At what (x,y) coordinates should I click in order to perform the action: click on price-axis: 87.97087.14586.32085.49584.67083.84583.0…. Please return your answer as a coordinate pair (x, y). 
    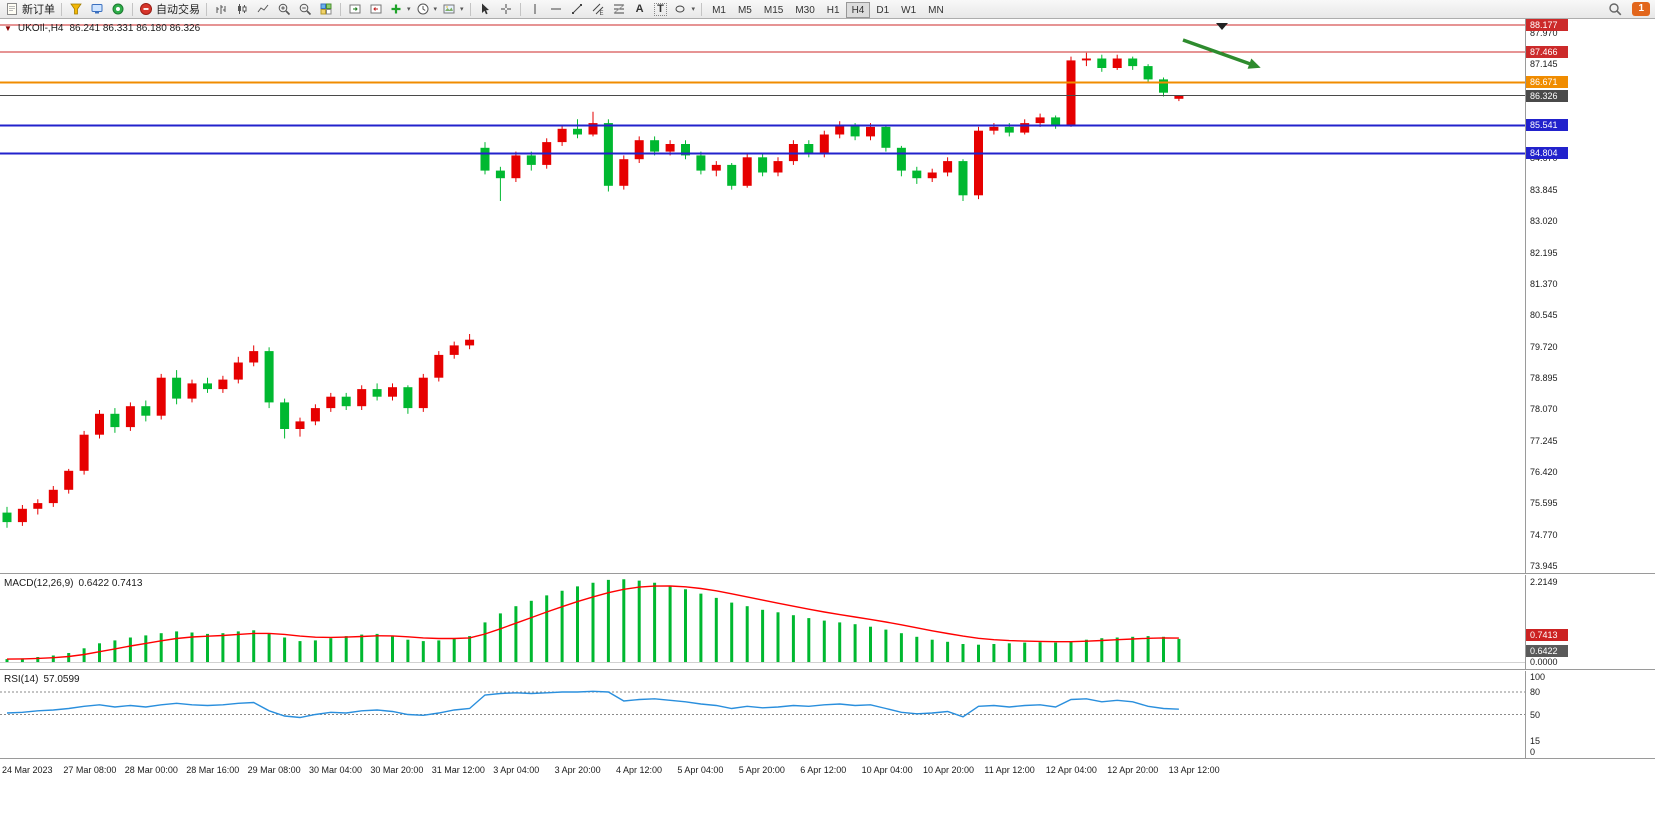
    Looking at the image, I should click on (1590, 296).